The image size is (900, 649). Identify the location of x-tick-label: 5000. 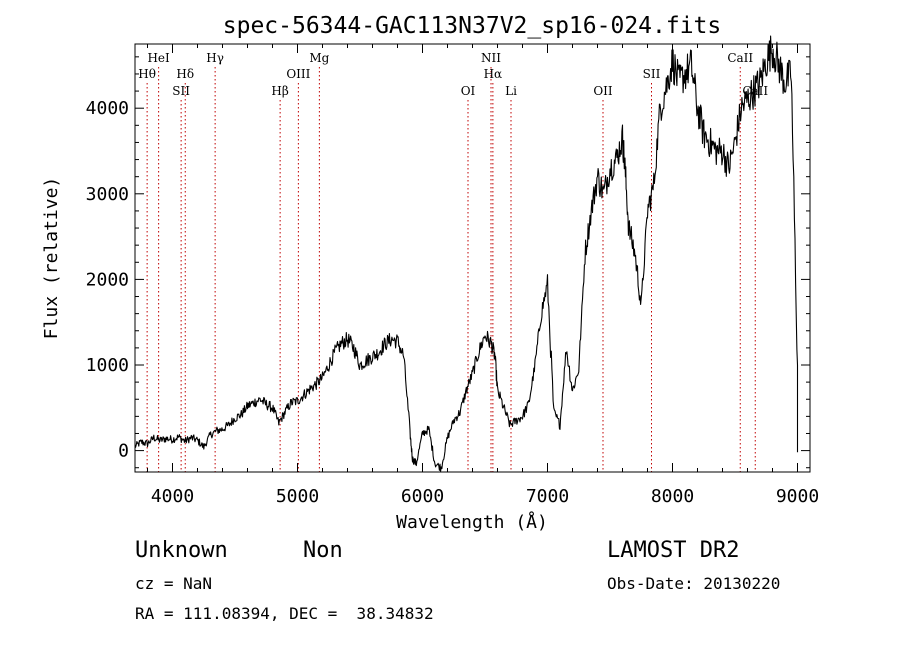
(297, 496).